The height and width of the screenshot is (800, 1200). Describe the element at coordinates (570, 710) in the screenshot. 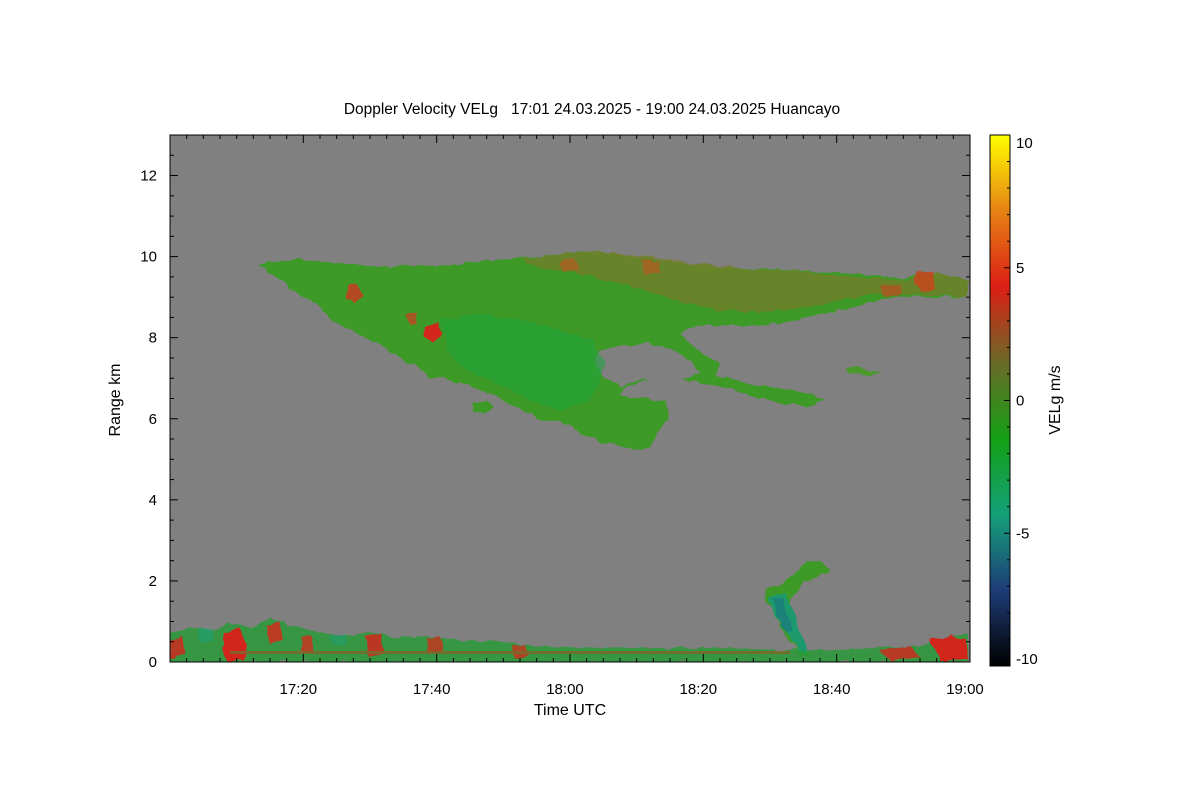

I see `x-axis-label: Time UTC` at that location.